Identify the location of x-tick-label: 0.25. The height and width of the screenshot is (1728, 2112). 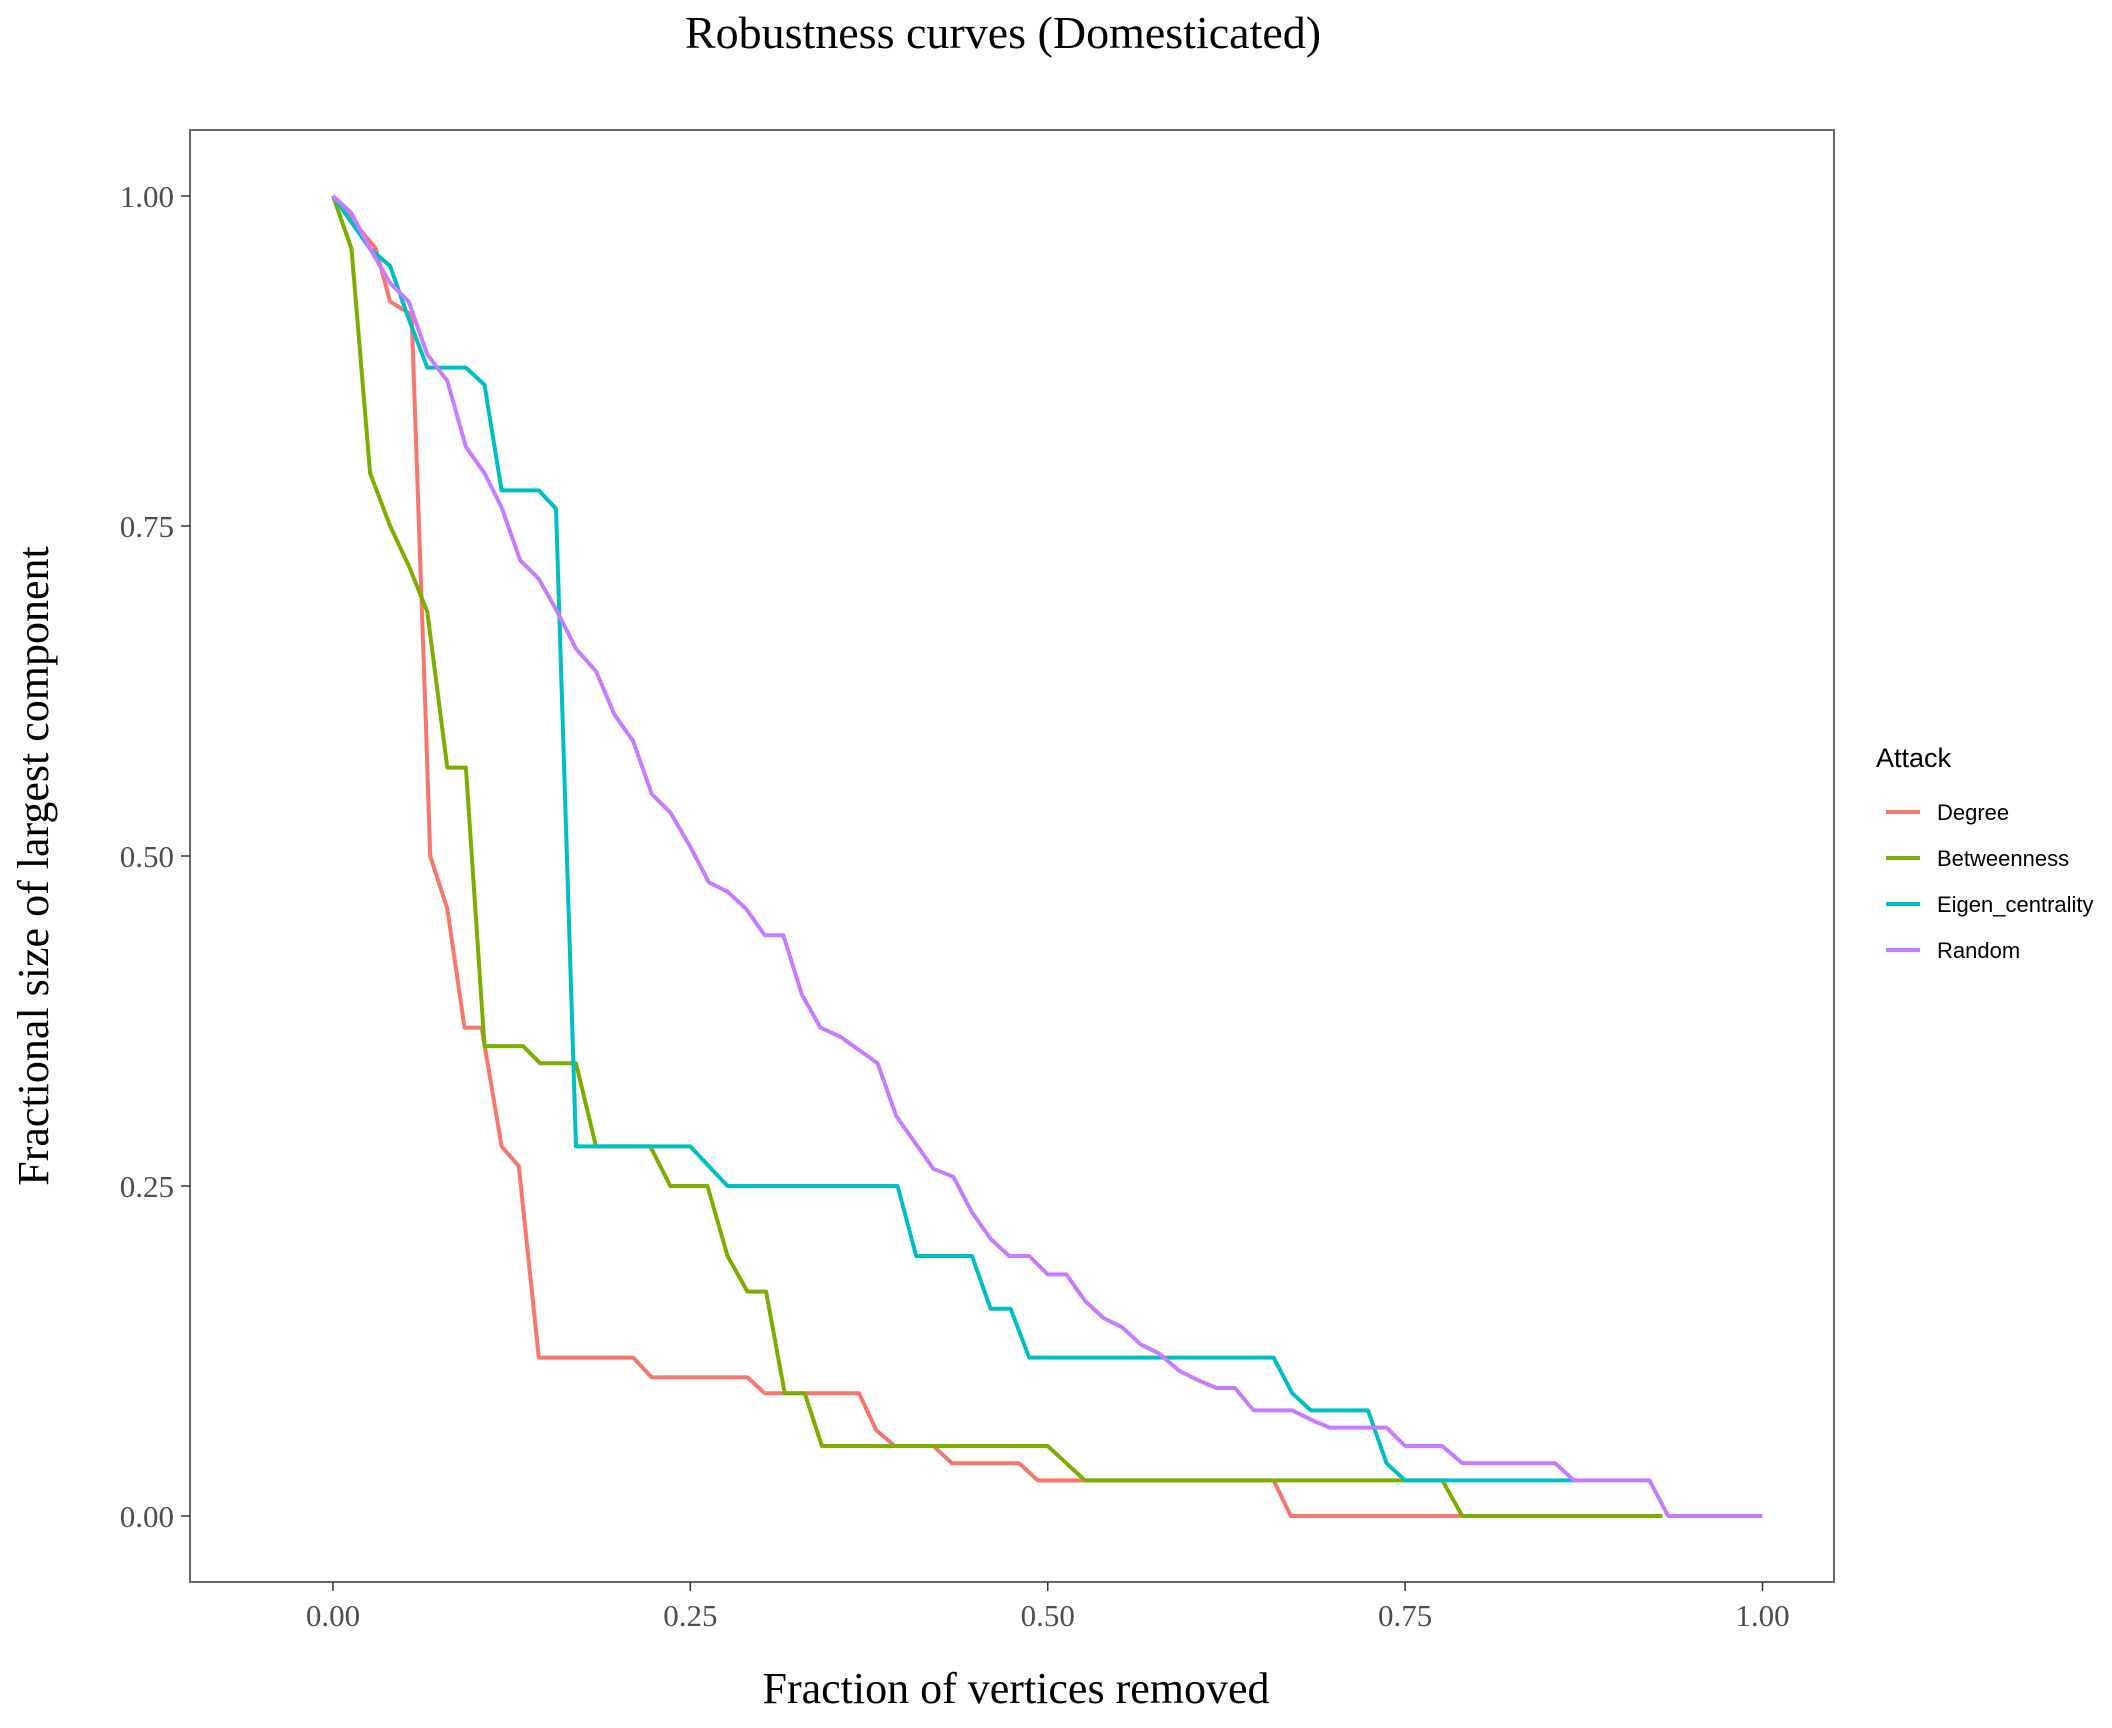
(690, 1615).